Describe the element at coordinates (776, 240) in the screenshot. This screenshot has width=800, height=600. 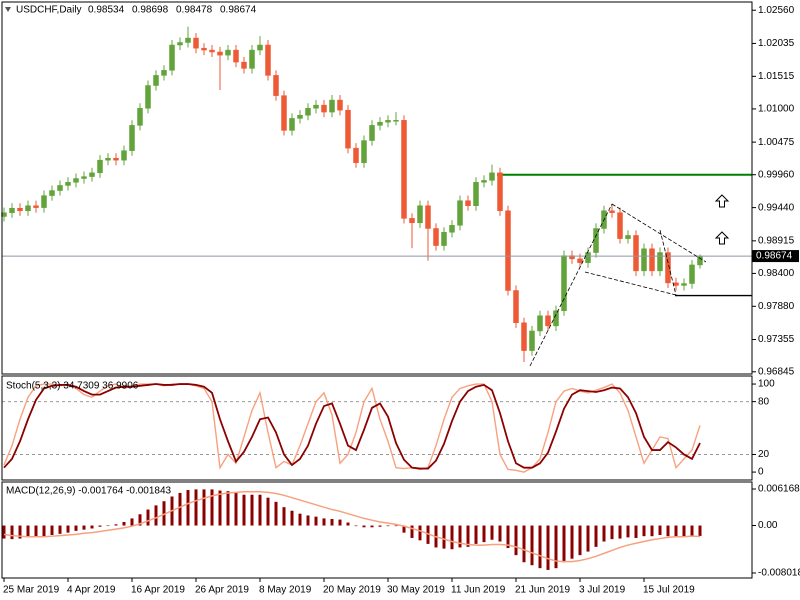
I see `y-tick-label: 0.98915` at that location.